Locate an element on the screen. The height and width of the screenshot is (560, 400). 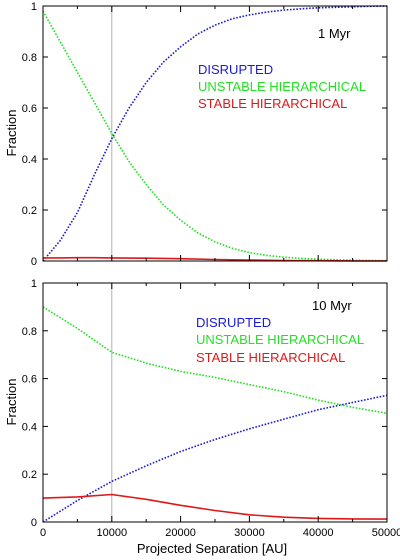
x-tick-label: 20000 is located at coordinates (180, 533).